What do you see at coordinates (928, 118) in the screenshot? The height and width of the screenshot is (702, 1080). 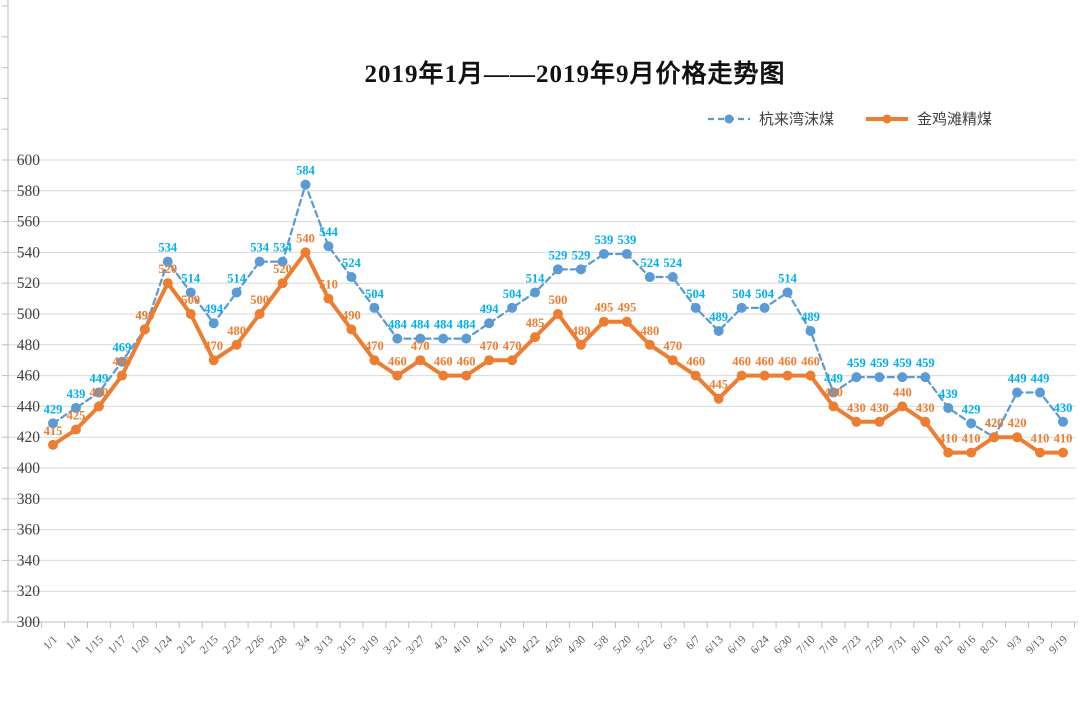 I see `legend-item-series-2: 金鸡滩精煤` at bounding box center [928, 118].